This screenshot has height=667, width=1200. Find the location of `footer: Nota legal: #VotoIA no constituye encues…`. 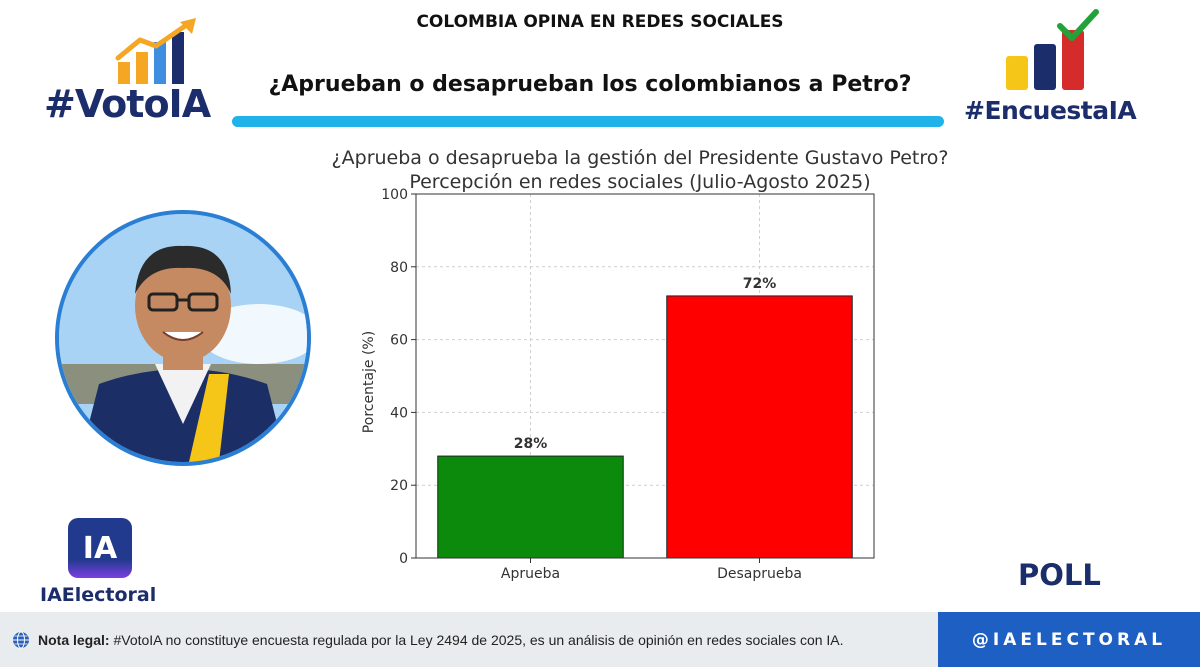

footer: Nota legal: #VotoIA no constituye encues… is located at coordinates (600, 639).